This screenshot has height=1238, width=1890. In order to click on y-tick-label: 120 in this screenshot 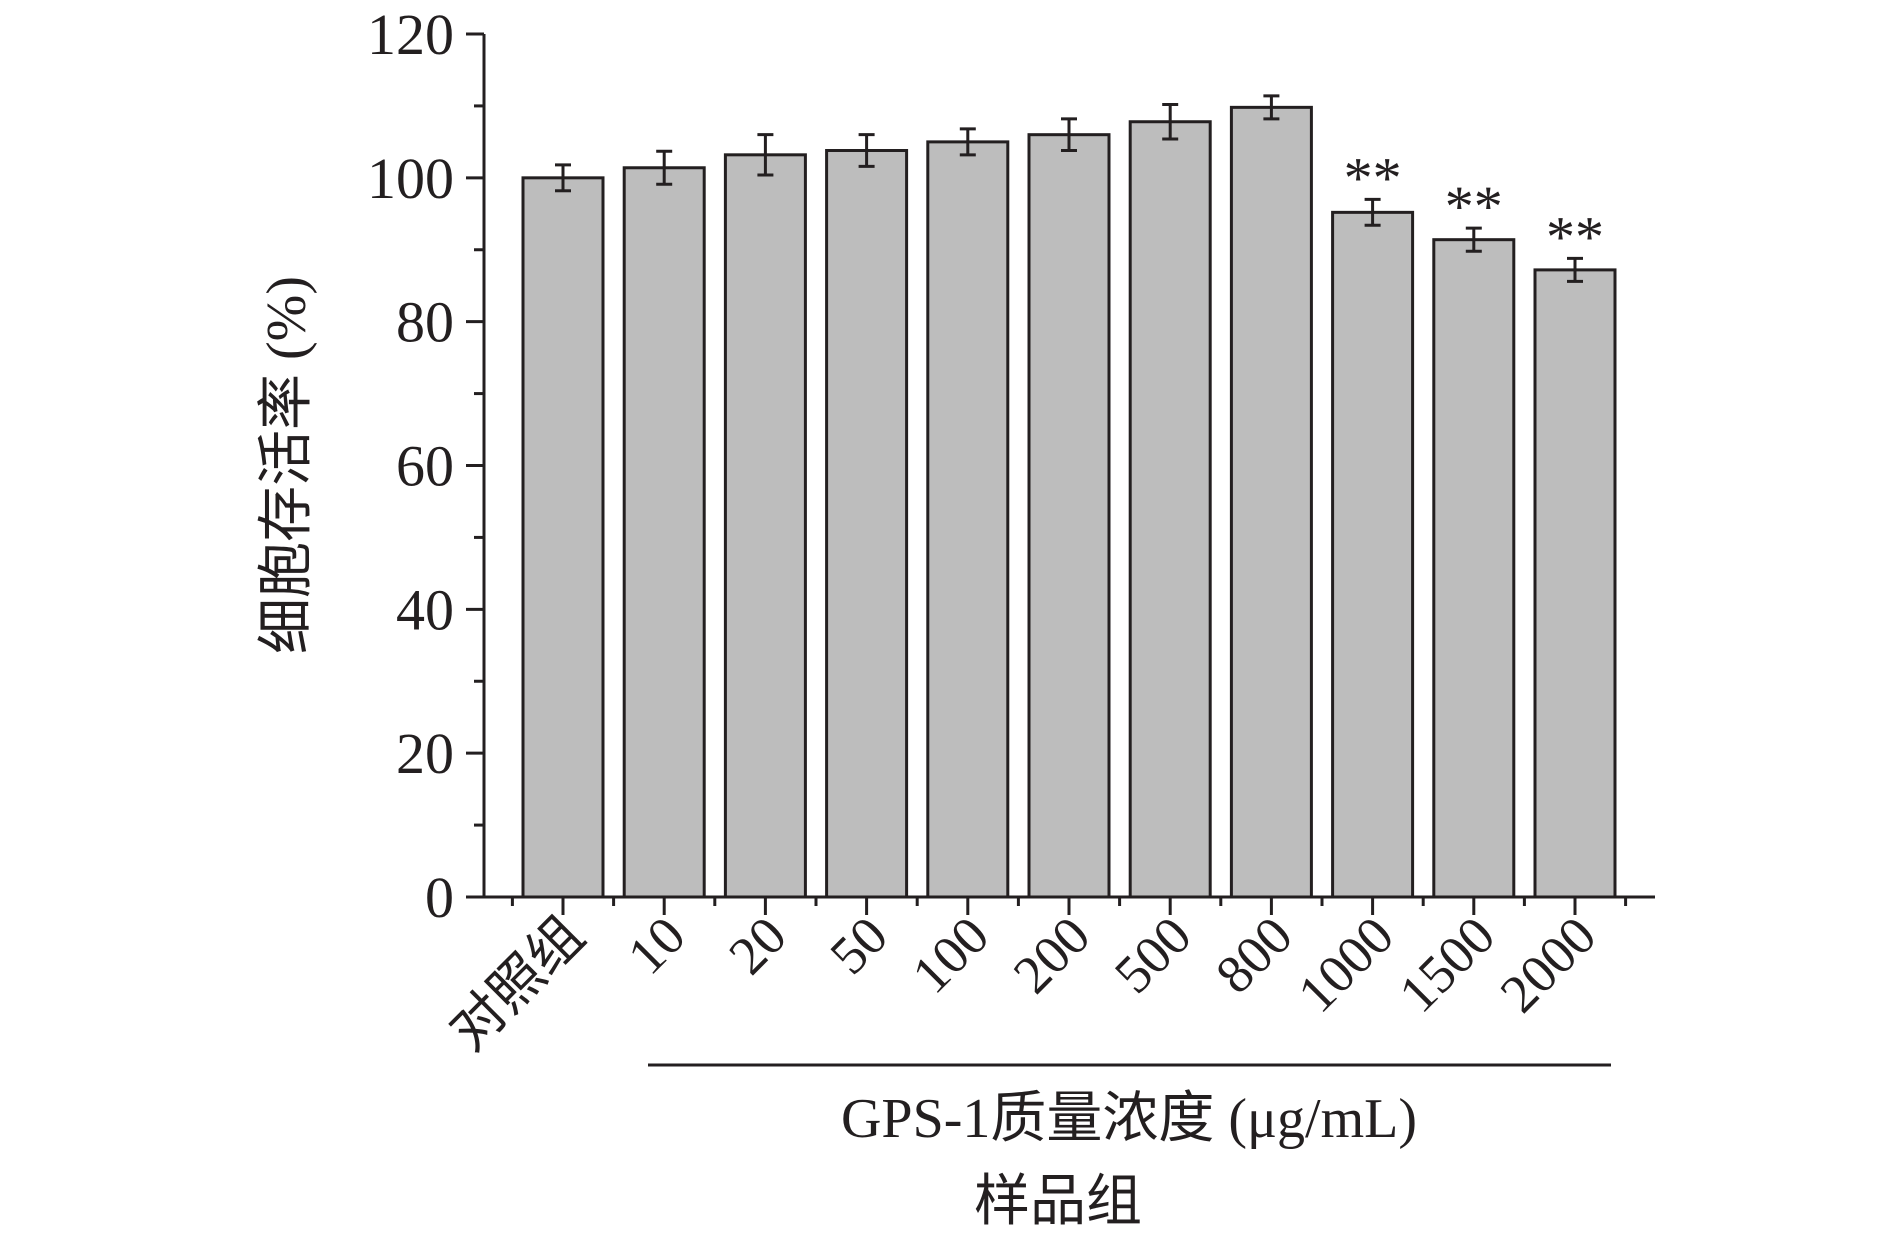, I will do `click(410, 34)`.